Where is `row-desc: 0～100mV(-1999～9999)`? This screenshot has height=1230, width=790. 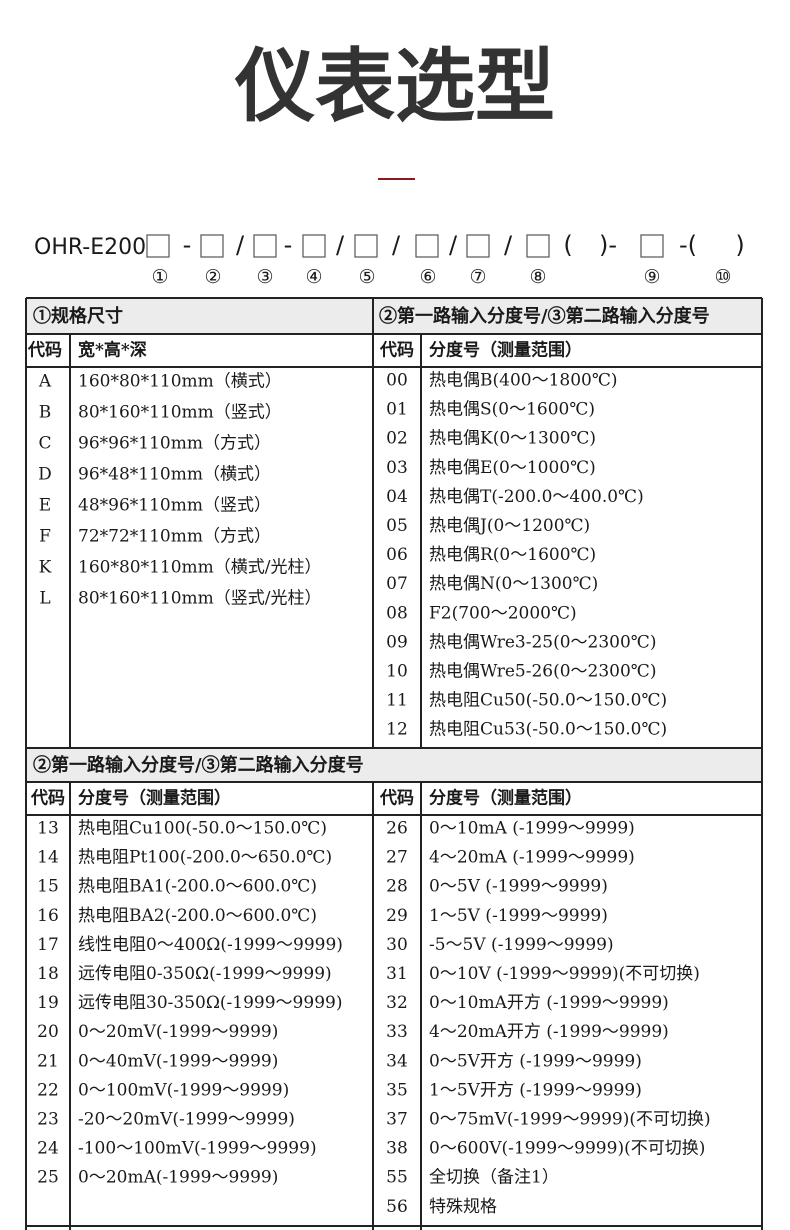
row-desc: 0～100mV(-1999～9999) is located at coordinates (183, 1090).